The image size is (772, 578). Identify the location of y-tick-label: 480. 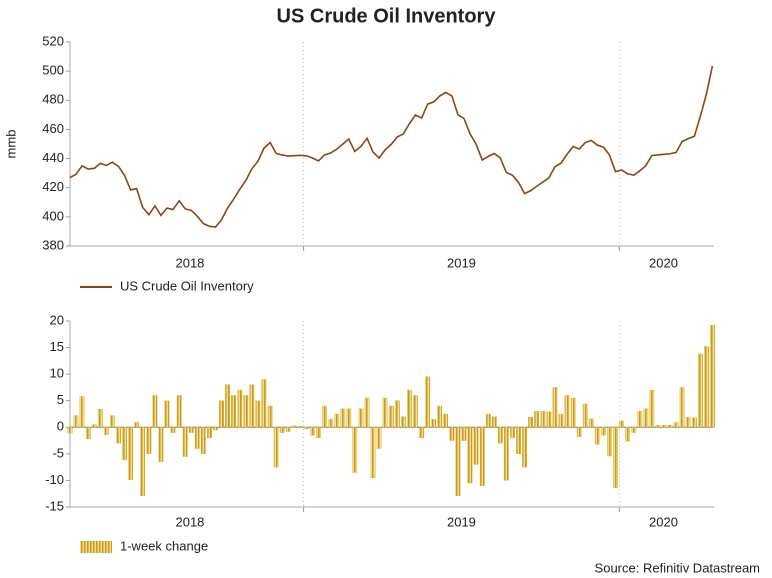
(53, 99).